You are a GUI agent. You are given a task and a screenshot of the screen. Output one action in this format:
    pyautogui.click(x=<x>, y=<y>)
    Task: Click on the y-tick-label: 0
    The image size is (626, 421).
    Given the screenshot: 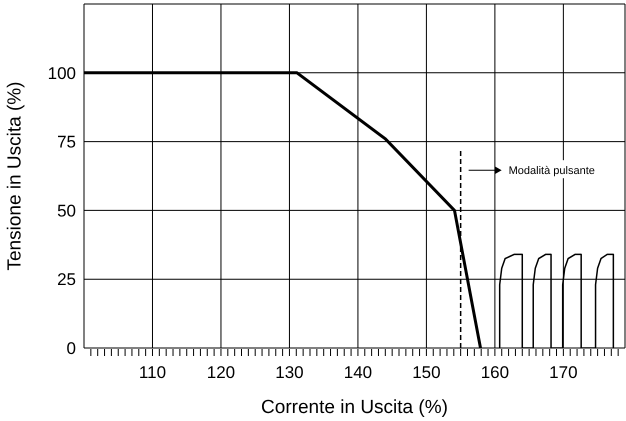 What is the action you would take?
    pyautogui.click(x=71, y=348)
    